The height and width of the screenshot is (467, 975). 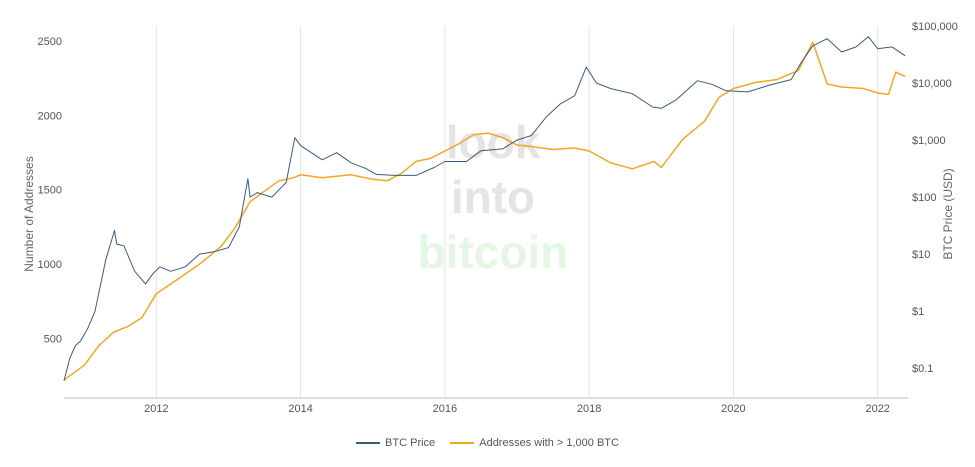 I want to click on y-right-tick-label: $10,000, so click(x=932, y=84).